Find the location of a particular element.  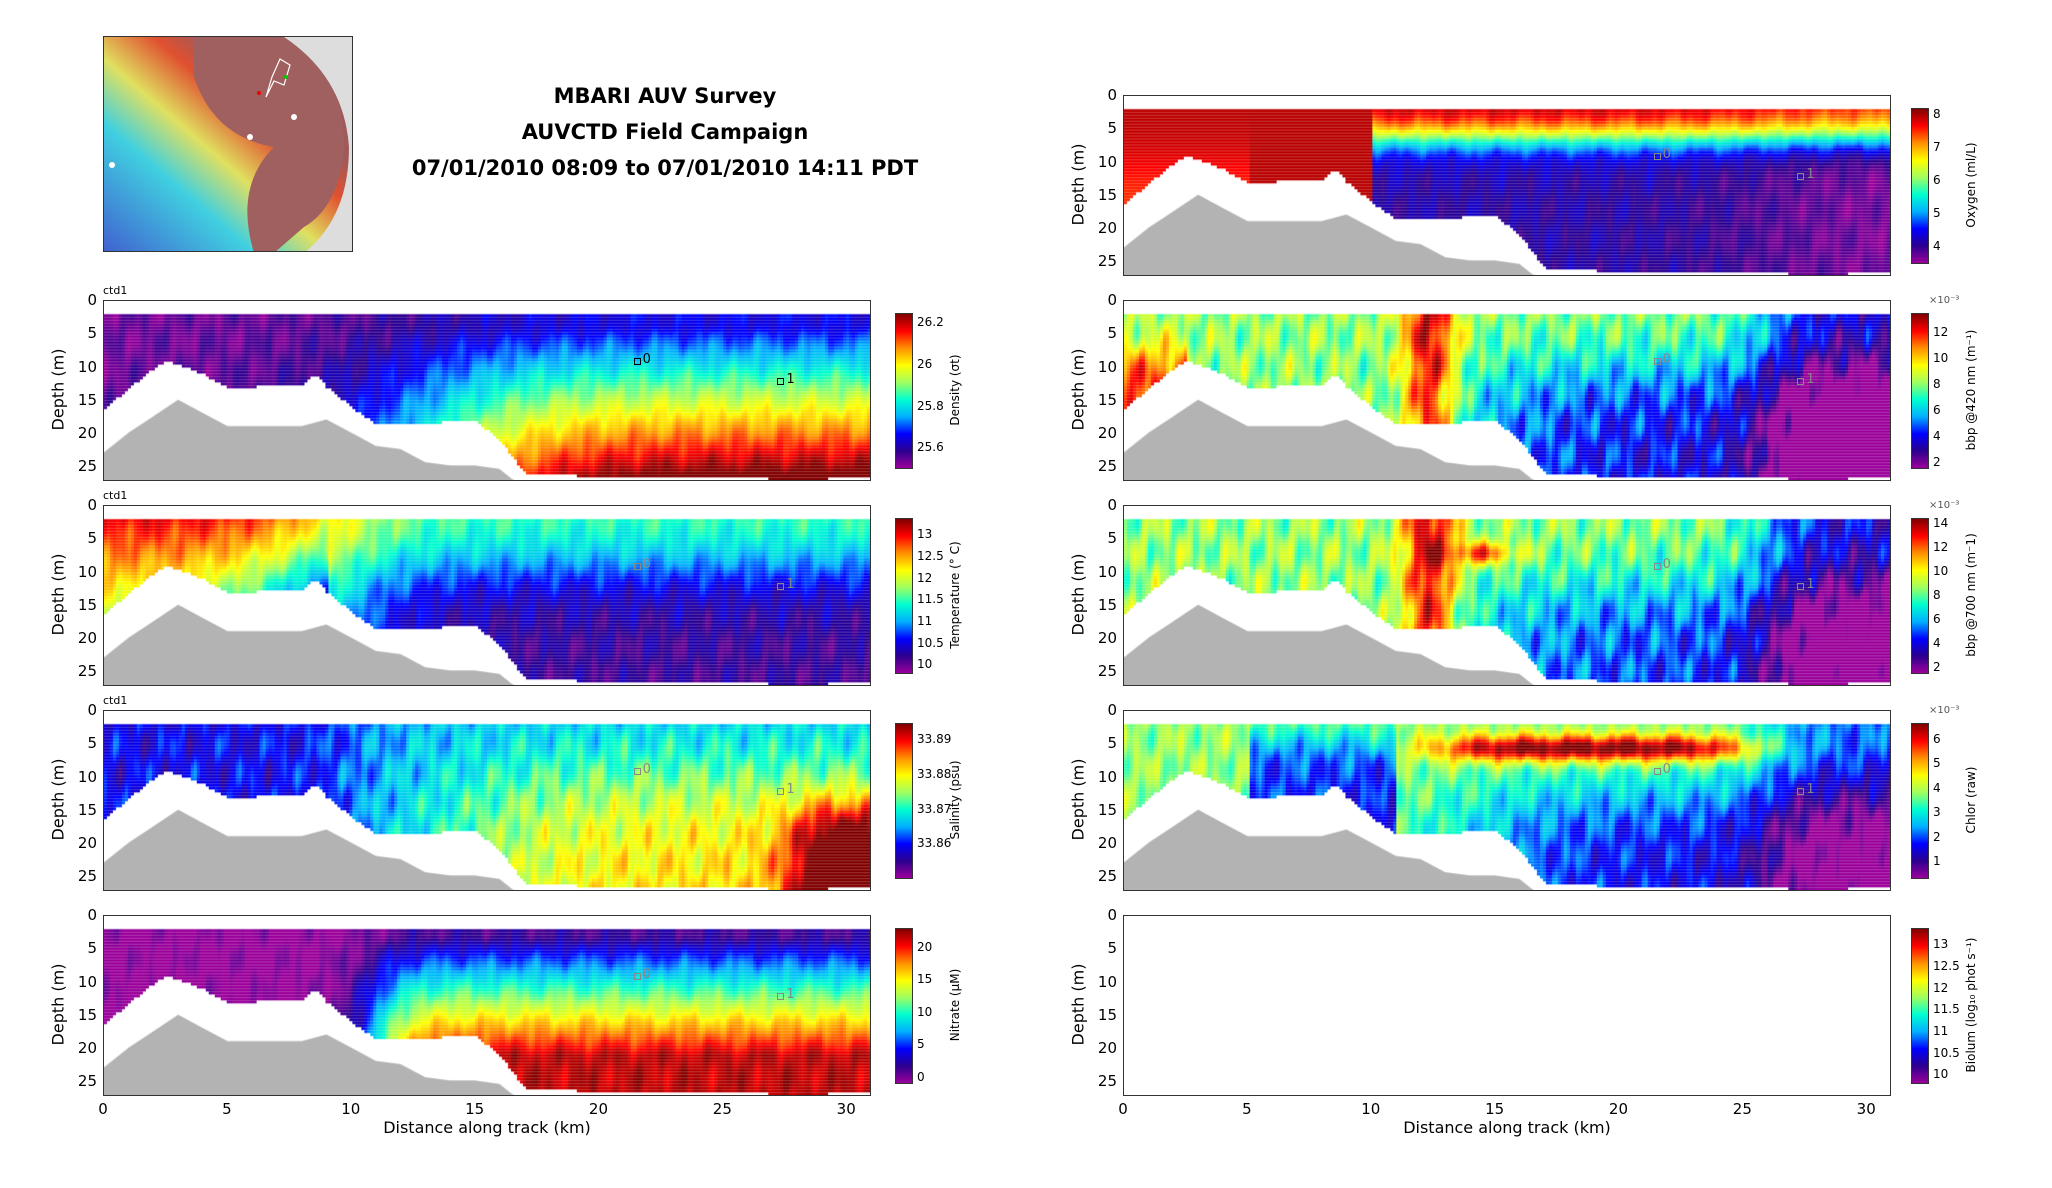

x-tick-label: 5 is located at coordinates (227, 1109).